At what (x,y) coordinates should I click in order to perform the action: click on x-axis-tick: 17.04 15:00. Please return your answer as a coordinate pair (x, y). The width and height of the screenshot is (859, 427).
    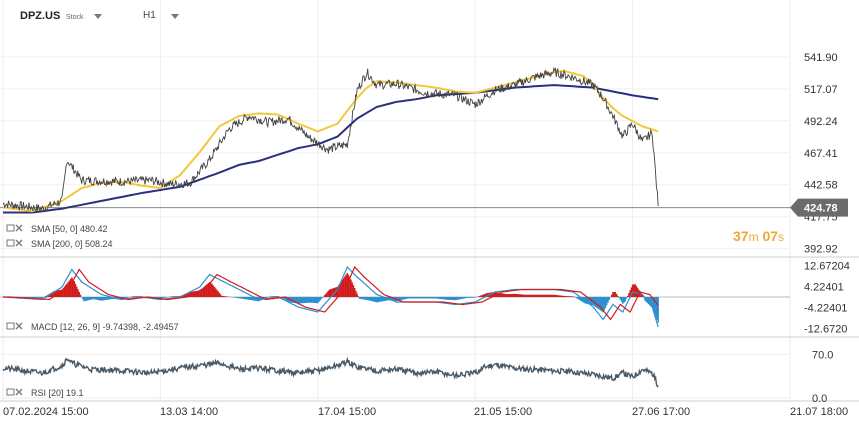
    Looking at the image, I should click on (347, 412).